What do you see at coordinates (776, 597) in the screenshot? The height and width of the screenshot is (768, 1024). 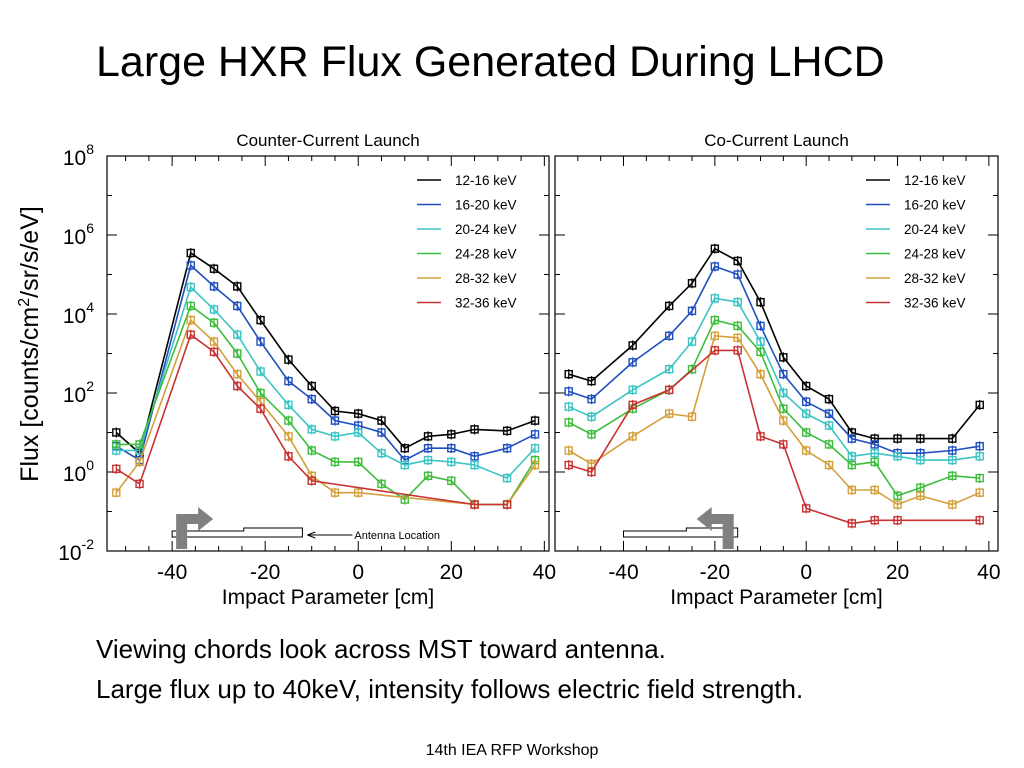 I see `x-axis-title: Impact Parameter [cm]` at bounding box center [776, 597].